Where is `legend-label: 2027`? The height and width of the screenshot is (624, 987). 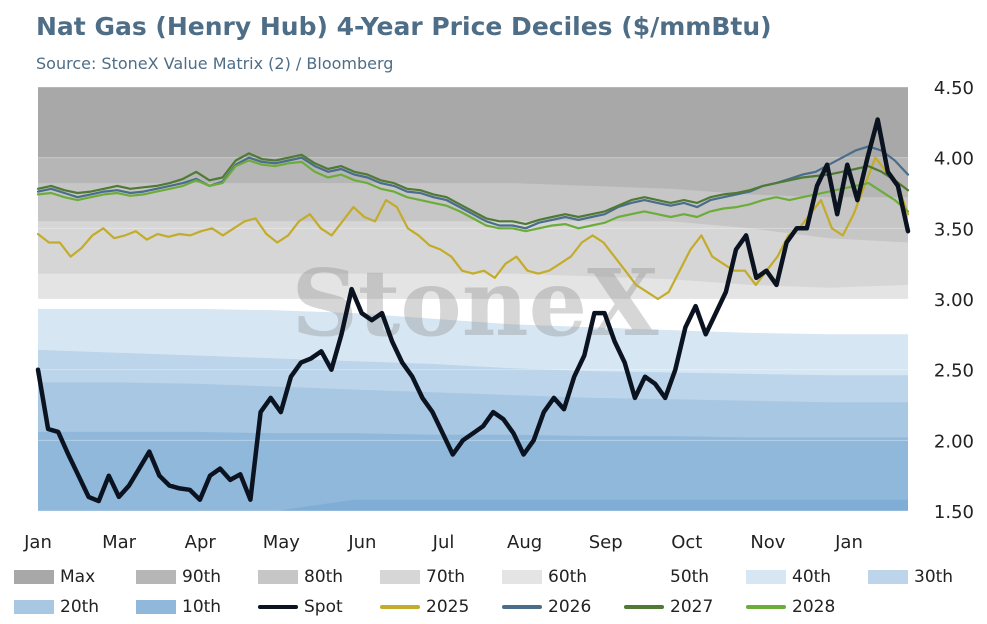 legend-label: 2027 is located at coordinates (692, 607).